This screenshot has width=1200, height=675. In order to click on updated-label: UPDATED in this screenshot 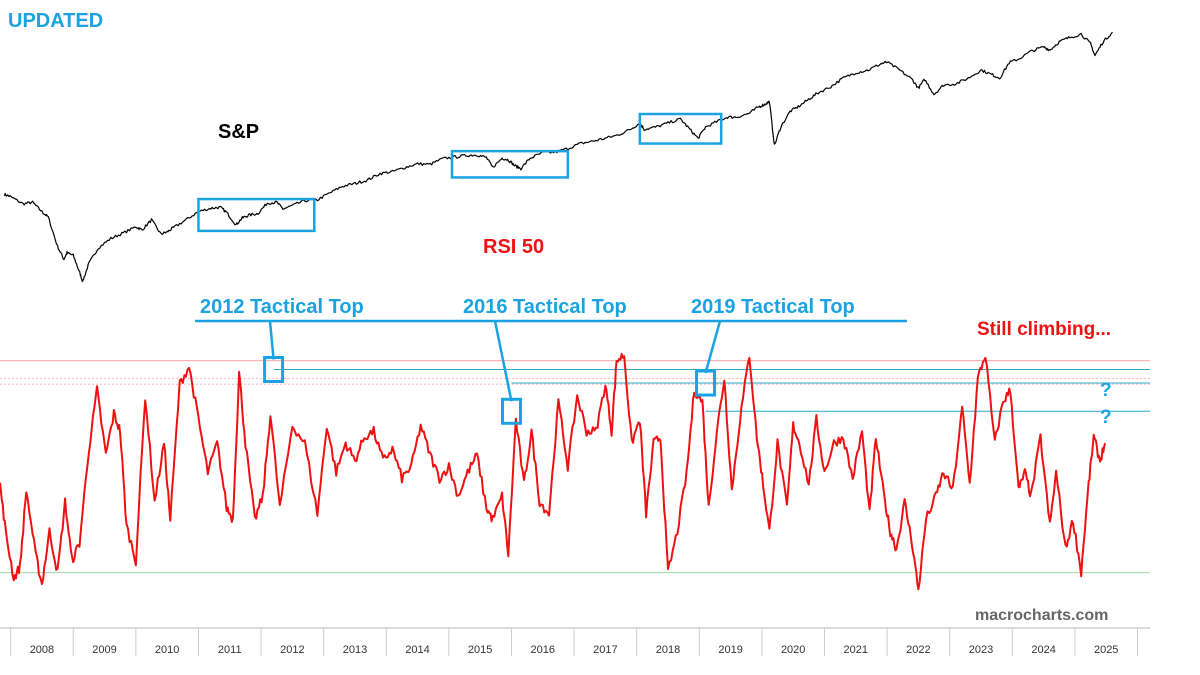, I will do `click(56, 21)`.